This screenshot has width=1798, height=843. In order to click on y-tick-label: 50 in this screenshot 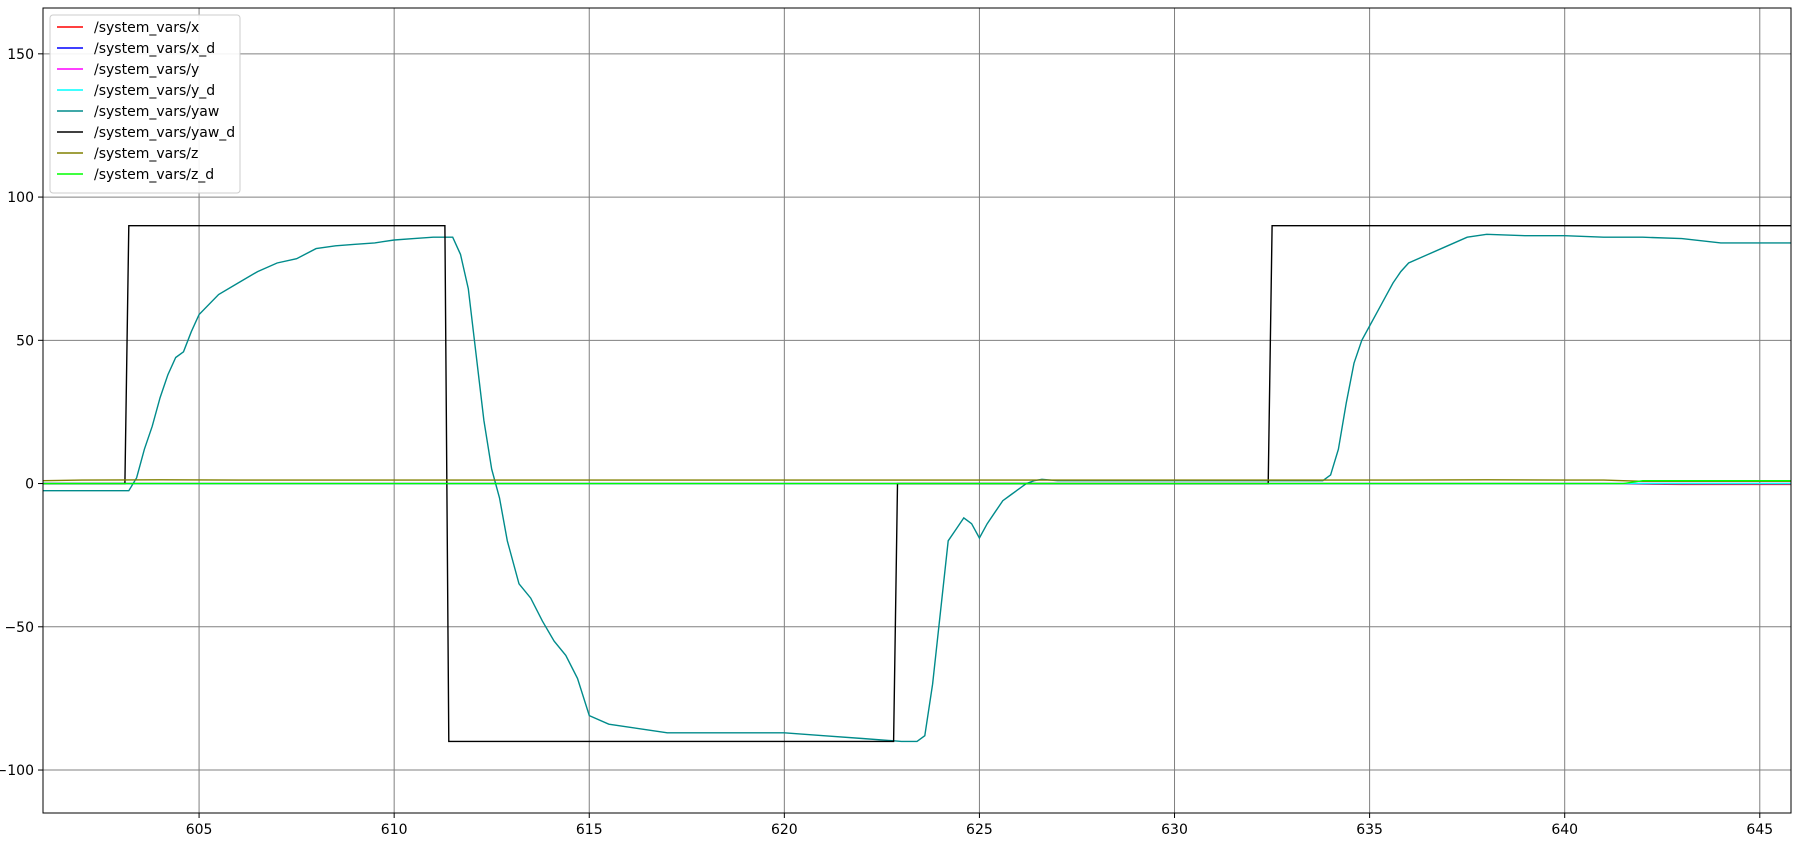, I will do `click(25, 341)`.